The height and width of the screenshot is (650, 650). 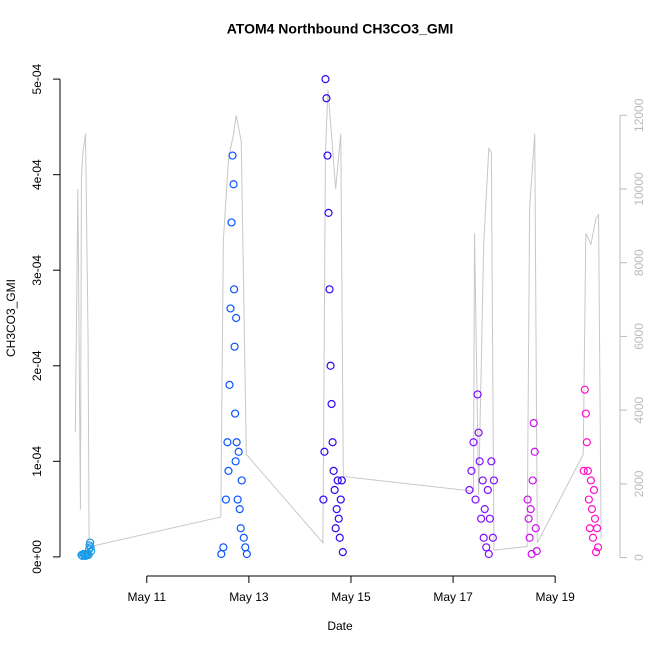 I want to click on y2-tick-label: 10000, so click(x=639, y=189).